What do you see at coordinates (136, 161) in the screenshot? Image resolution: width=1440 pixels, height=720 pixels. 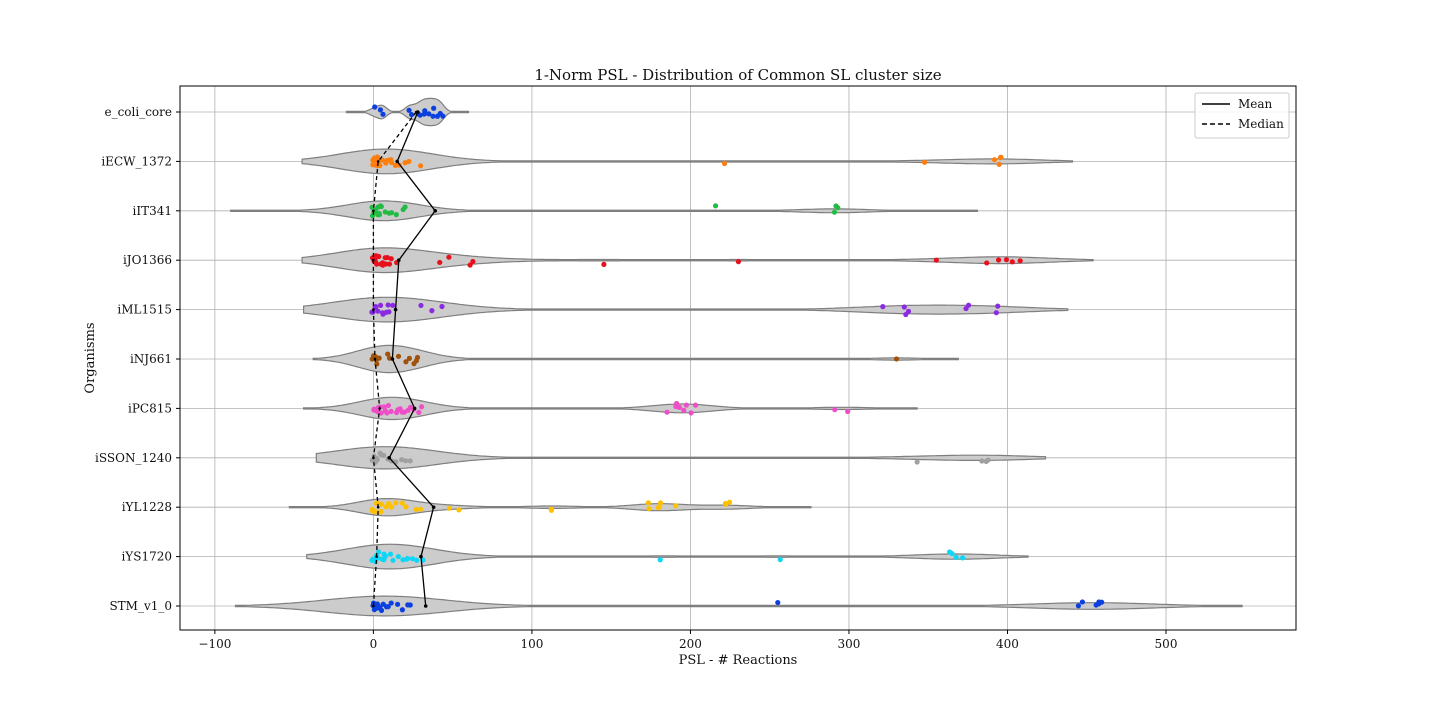 I see `y-tick-label: iECW_1372` at bounding box center [136, 161].